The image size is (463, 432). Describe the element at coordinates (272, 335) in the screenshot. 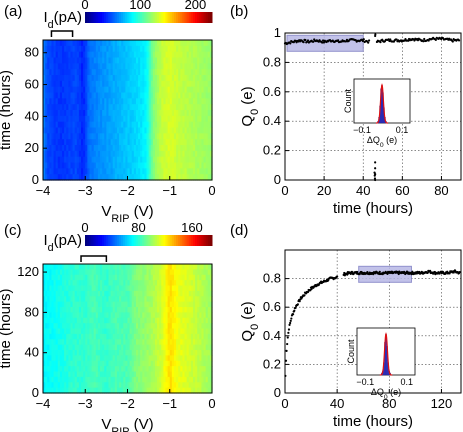

I see `y-tick-label: 0.4` at that location.